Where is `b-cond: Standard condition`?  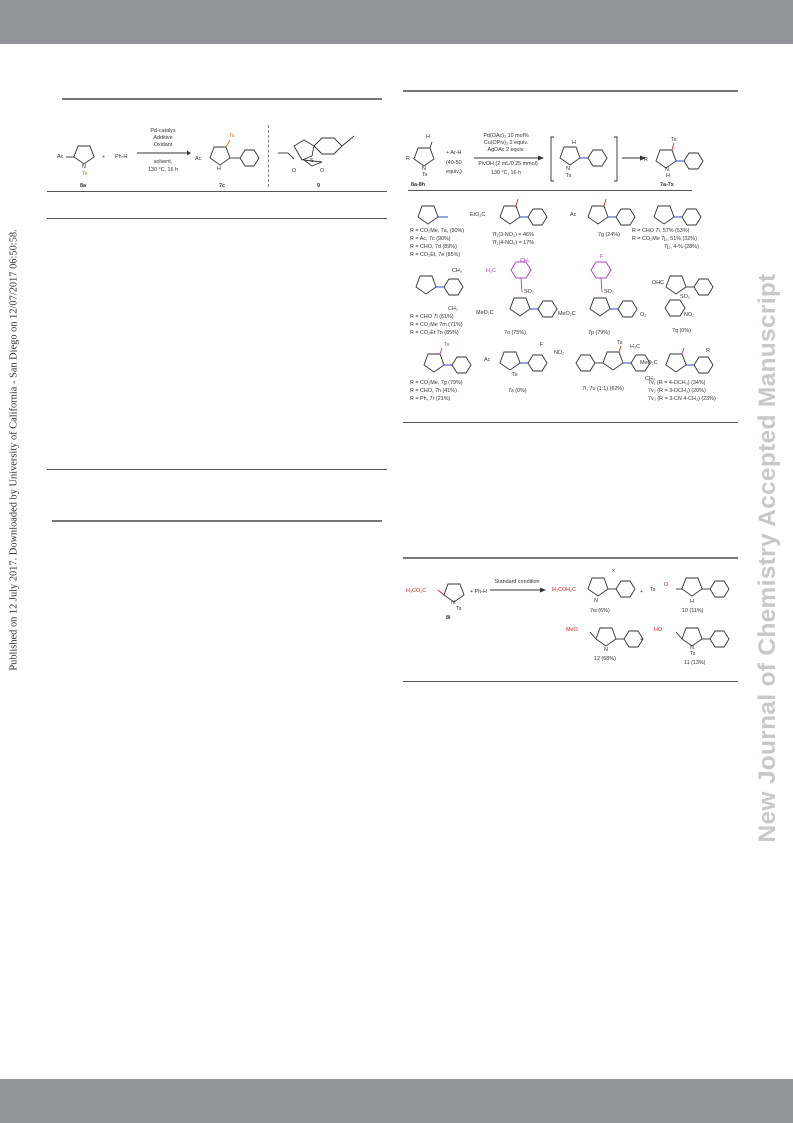
b-cond: Standard condition is located at coordinates (517, 582).